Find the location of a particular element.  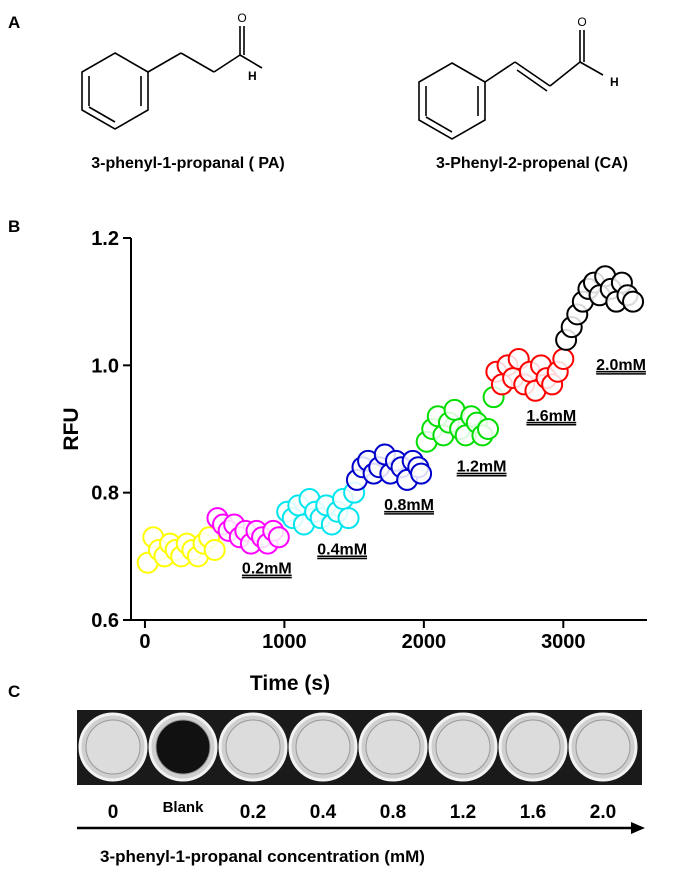

well-label: 0 is located at coordinates (113, 812).